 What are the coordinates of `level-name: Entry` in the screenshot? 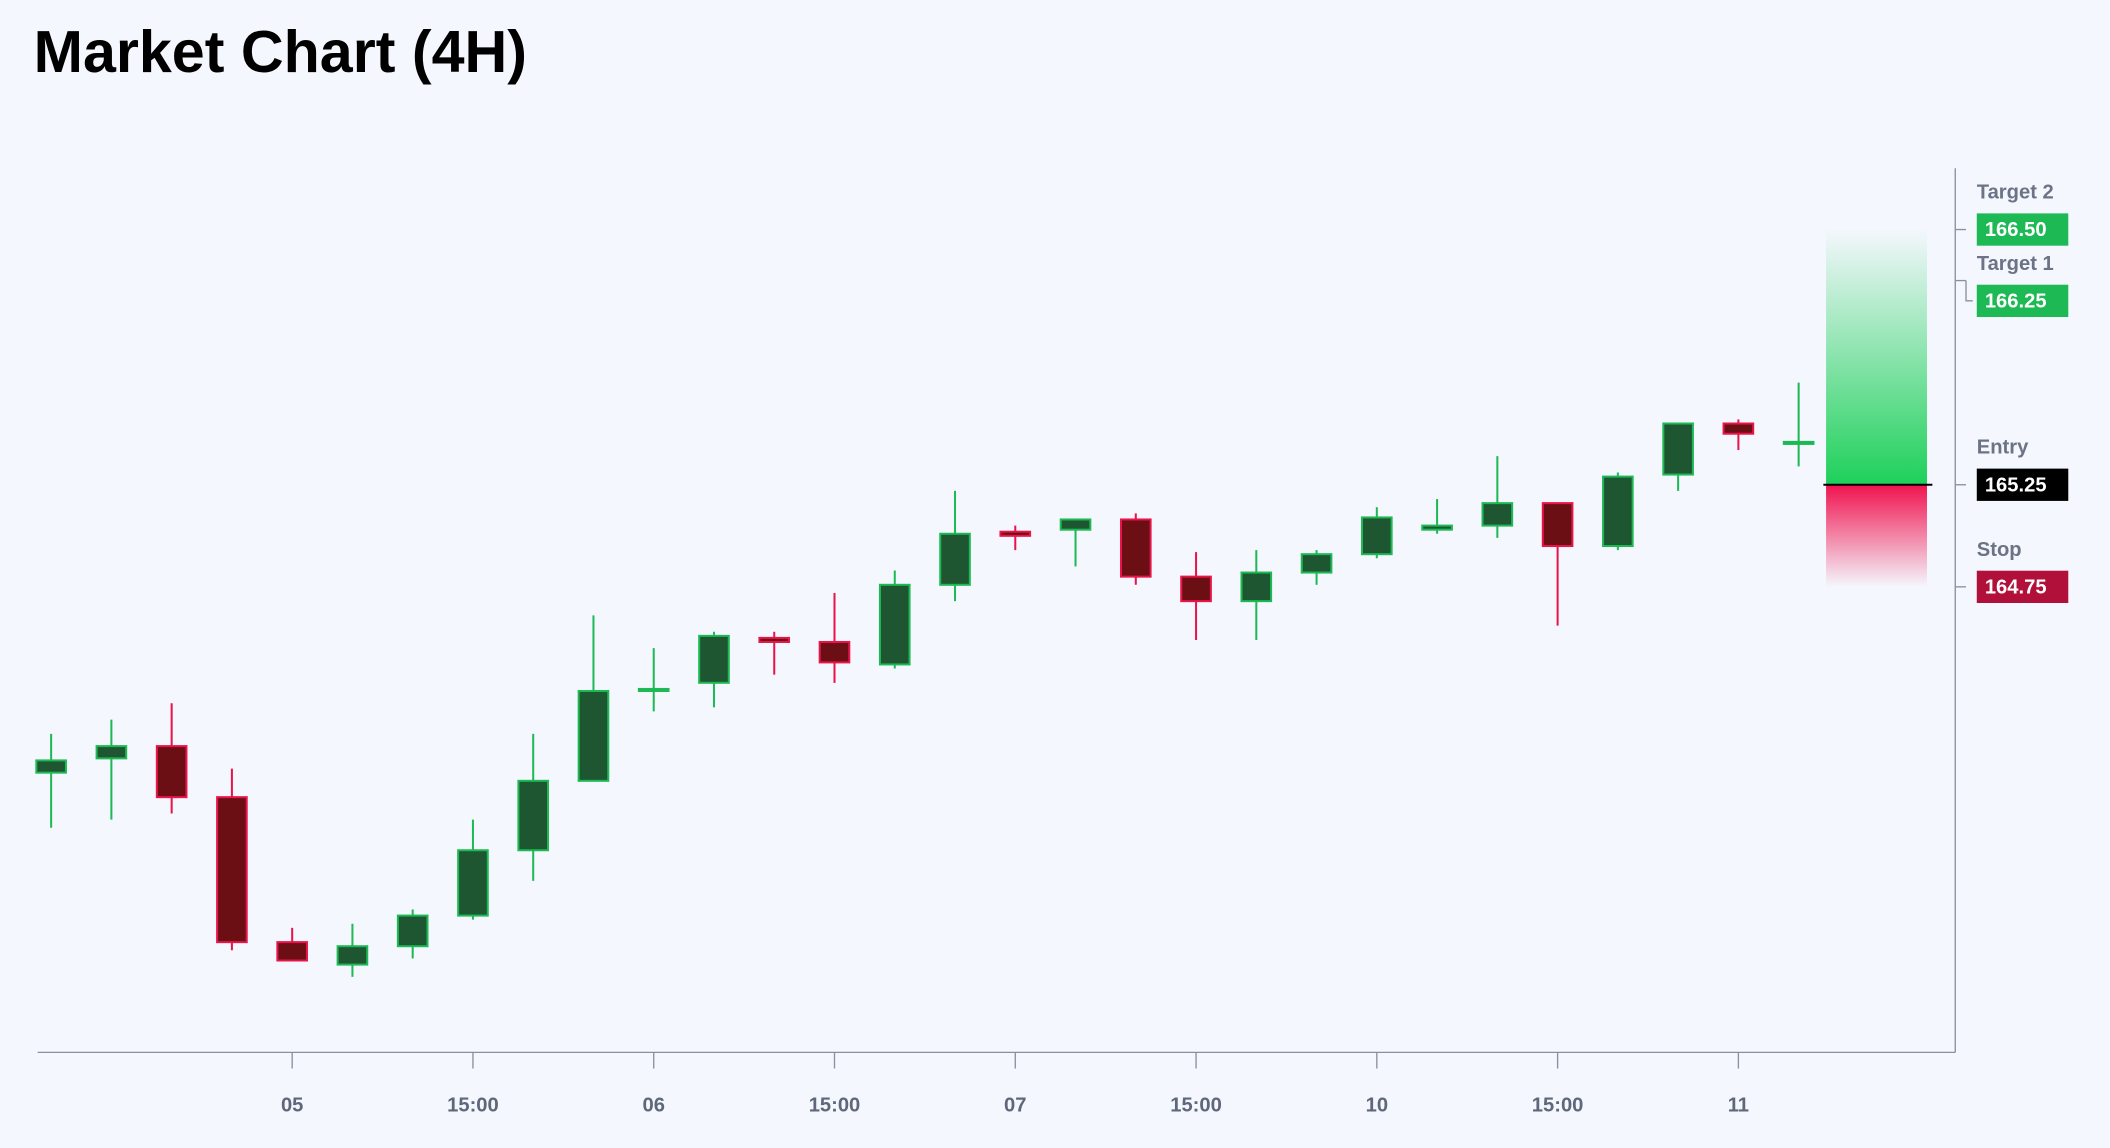 It's located at (2003, 448).